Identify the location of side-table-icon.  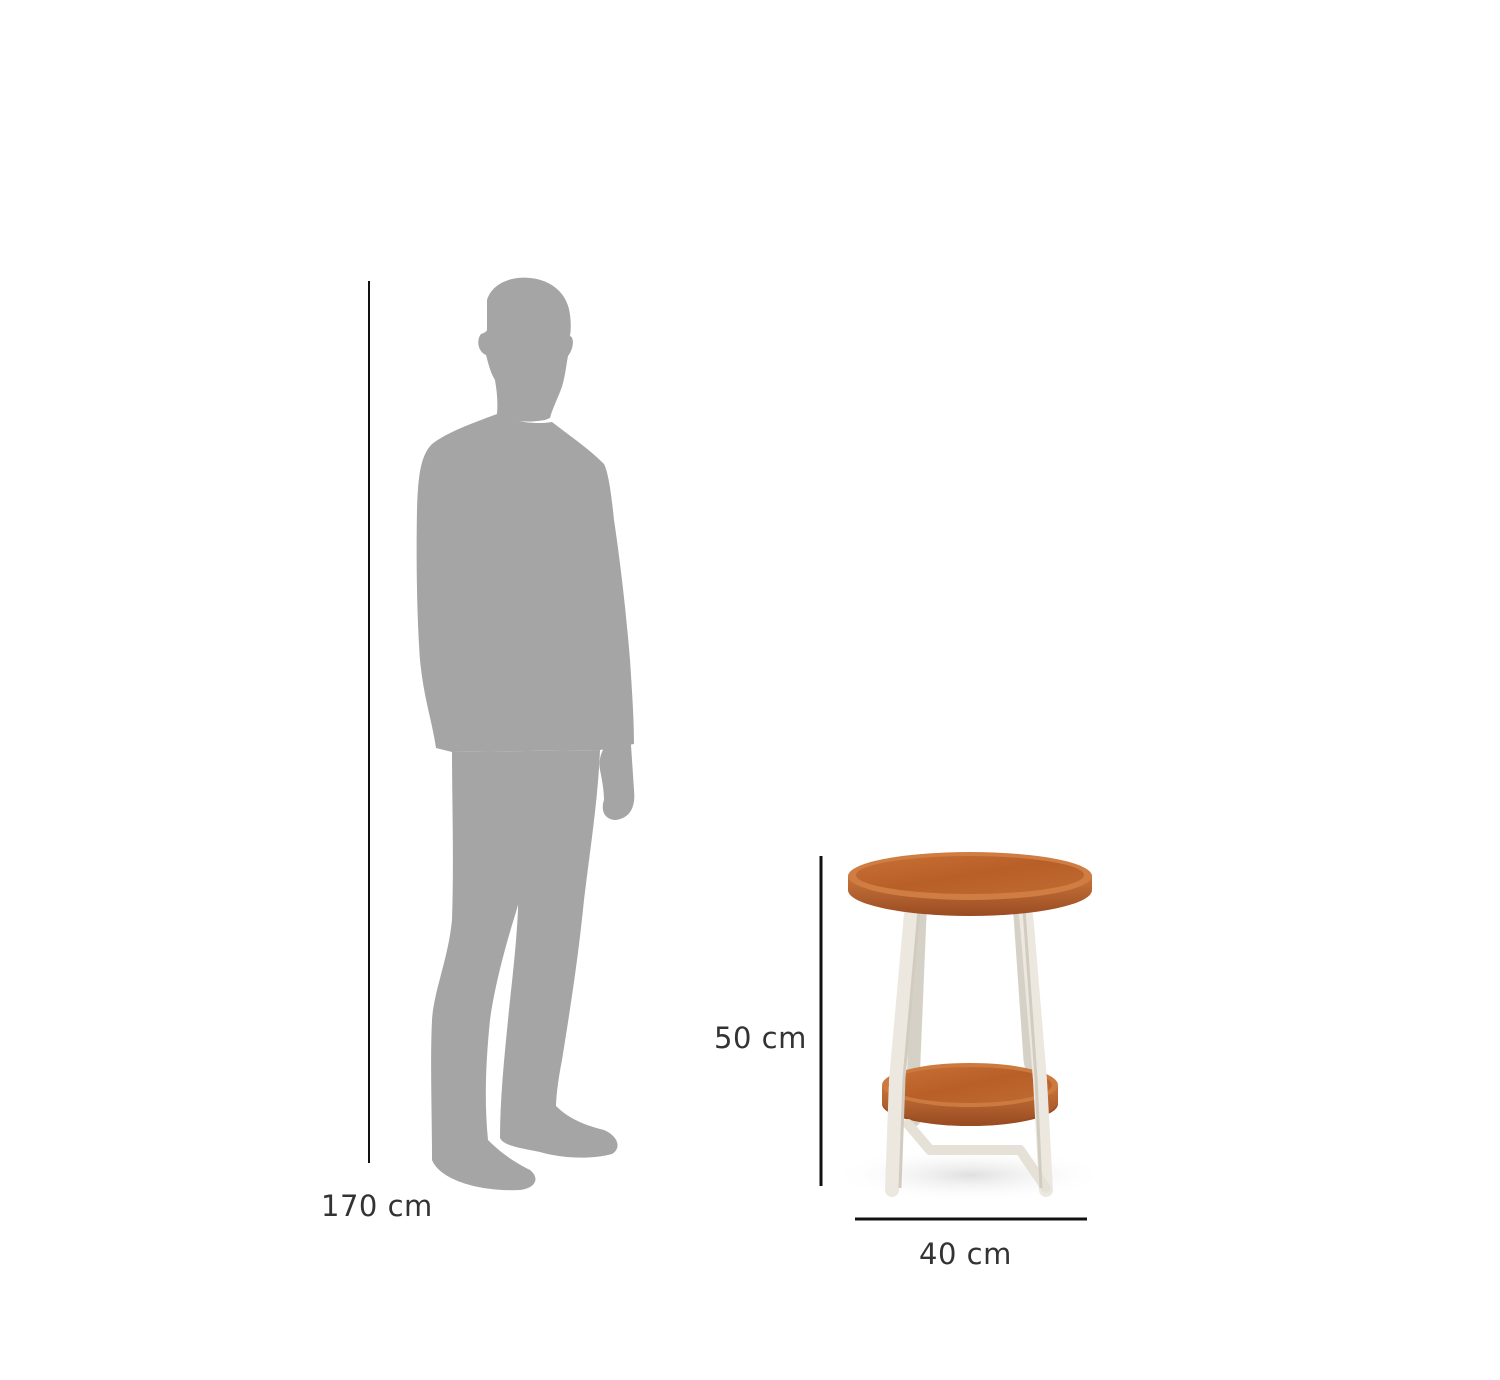
(970, 1027).